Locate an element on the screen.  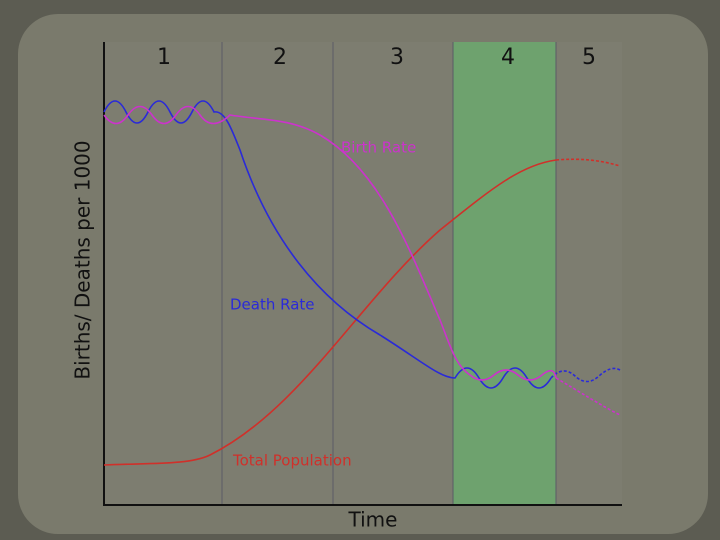
x-axis-label: Time is located at coordinates (373, 520).